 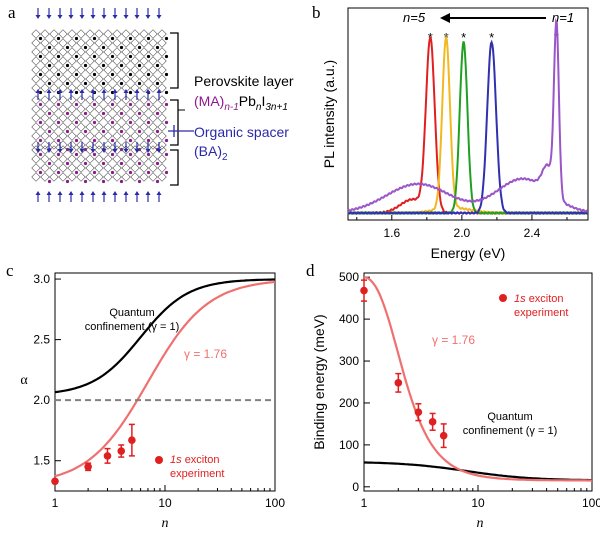 What do you see at coordinates (275, 503) in the screenshot?
I see `xtick-label: 100` at bounding box center [275, 503].